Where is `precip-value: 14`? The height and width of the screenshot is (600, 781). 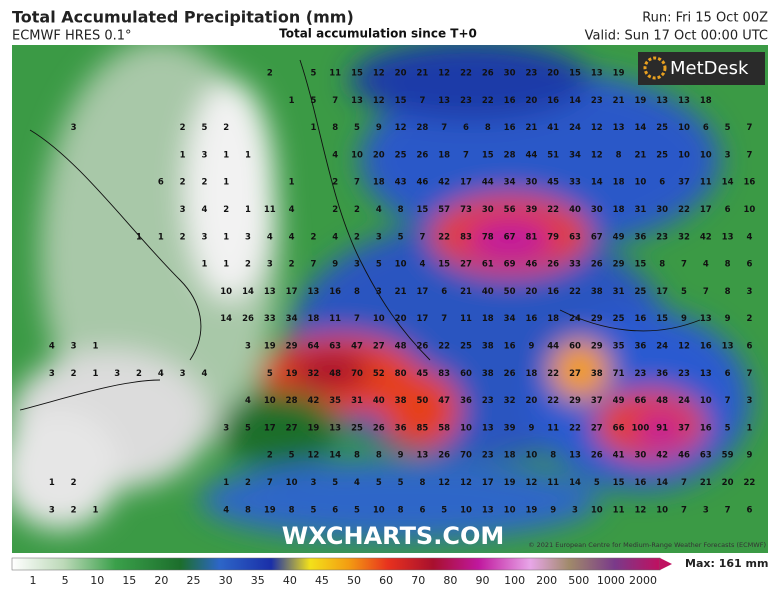
precip-value: 14 is located at coordinates (226, 319).